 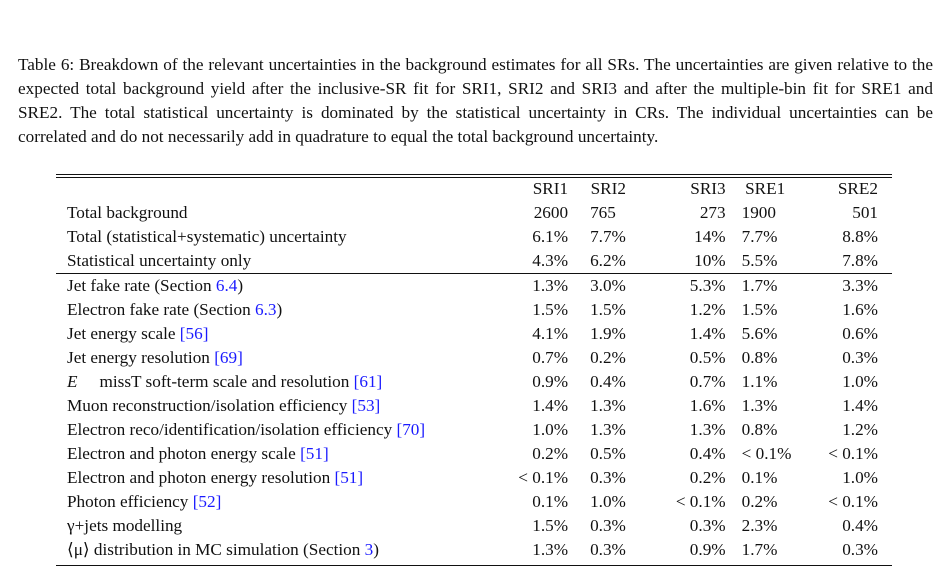 What do you see at coordinates (411, 429) in the screenshot?
I see `reference-link: [70]` at bounding box center [411, 429].